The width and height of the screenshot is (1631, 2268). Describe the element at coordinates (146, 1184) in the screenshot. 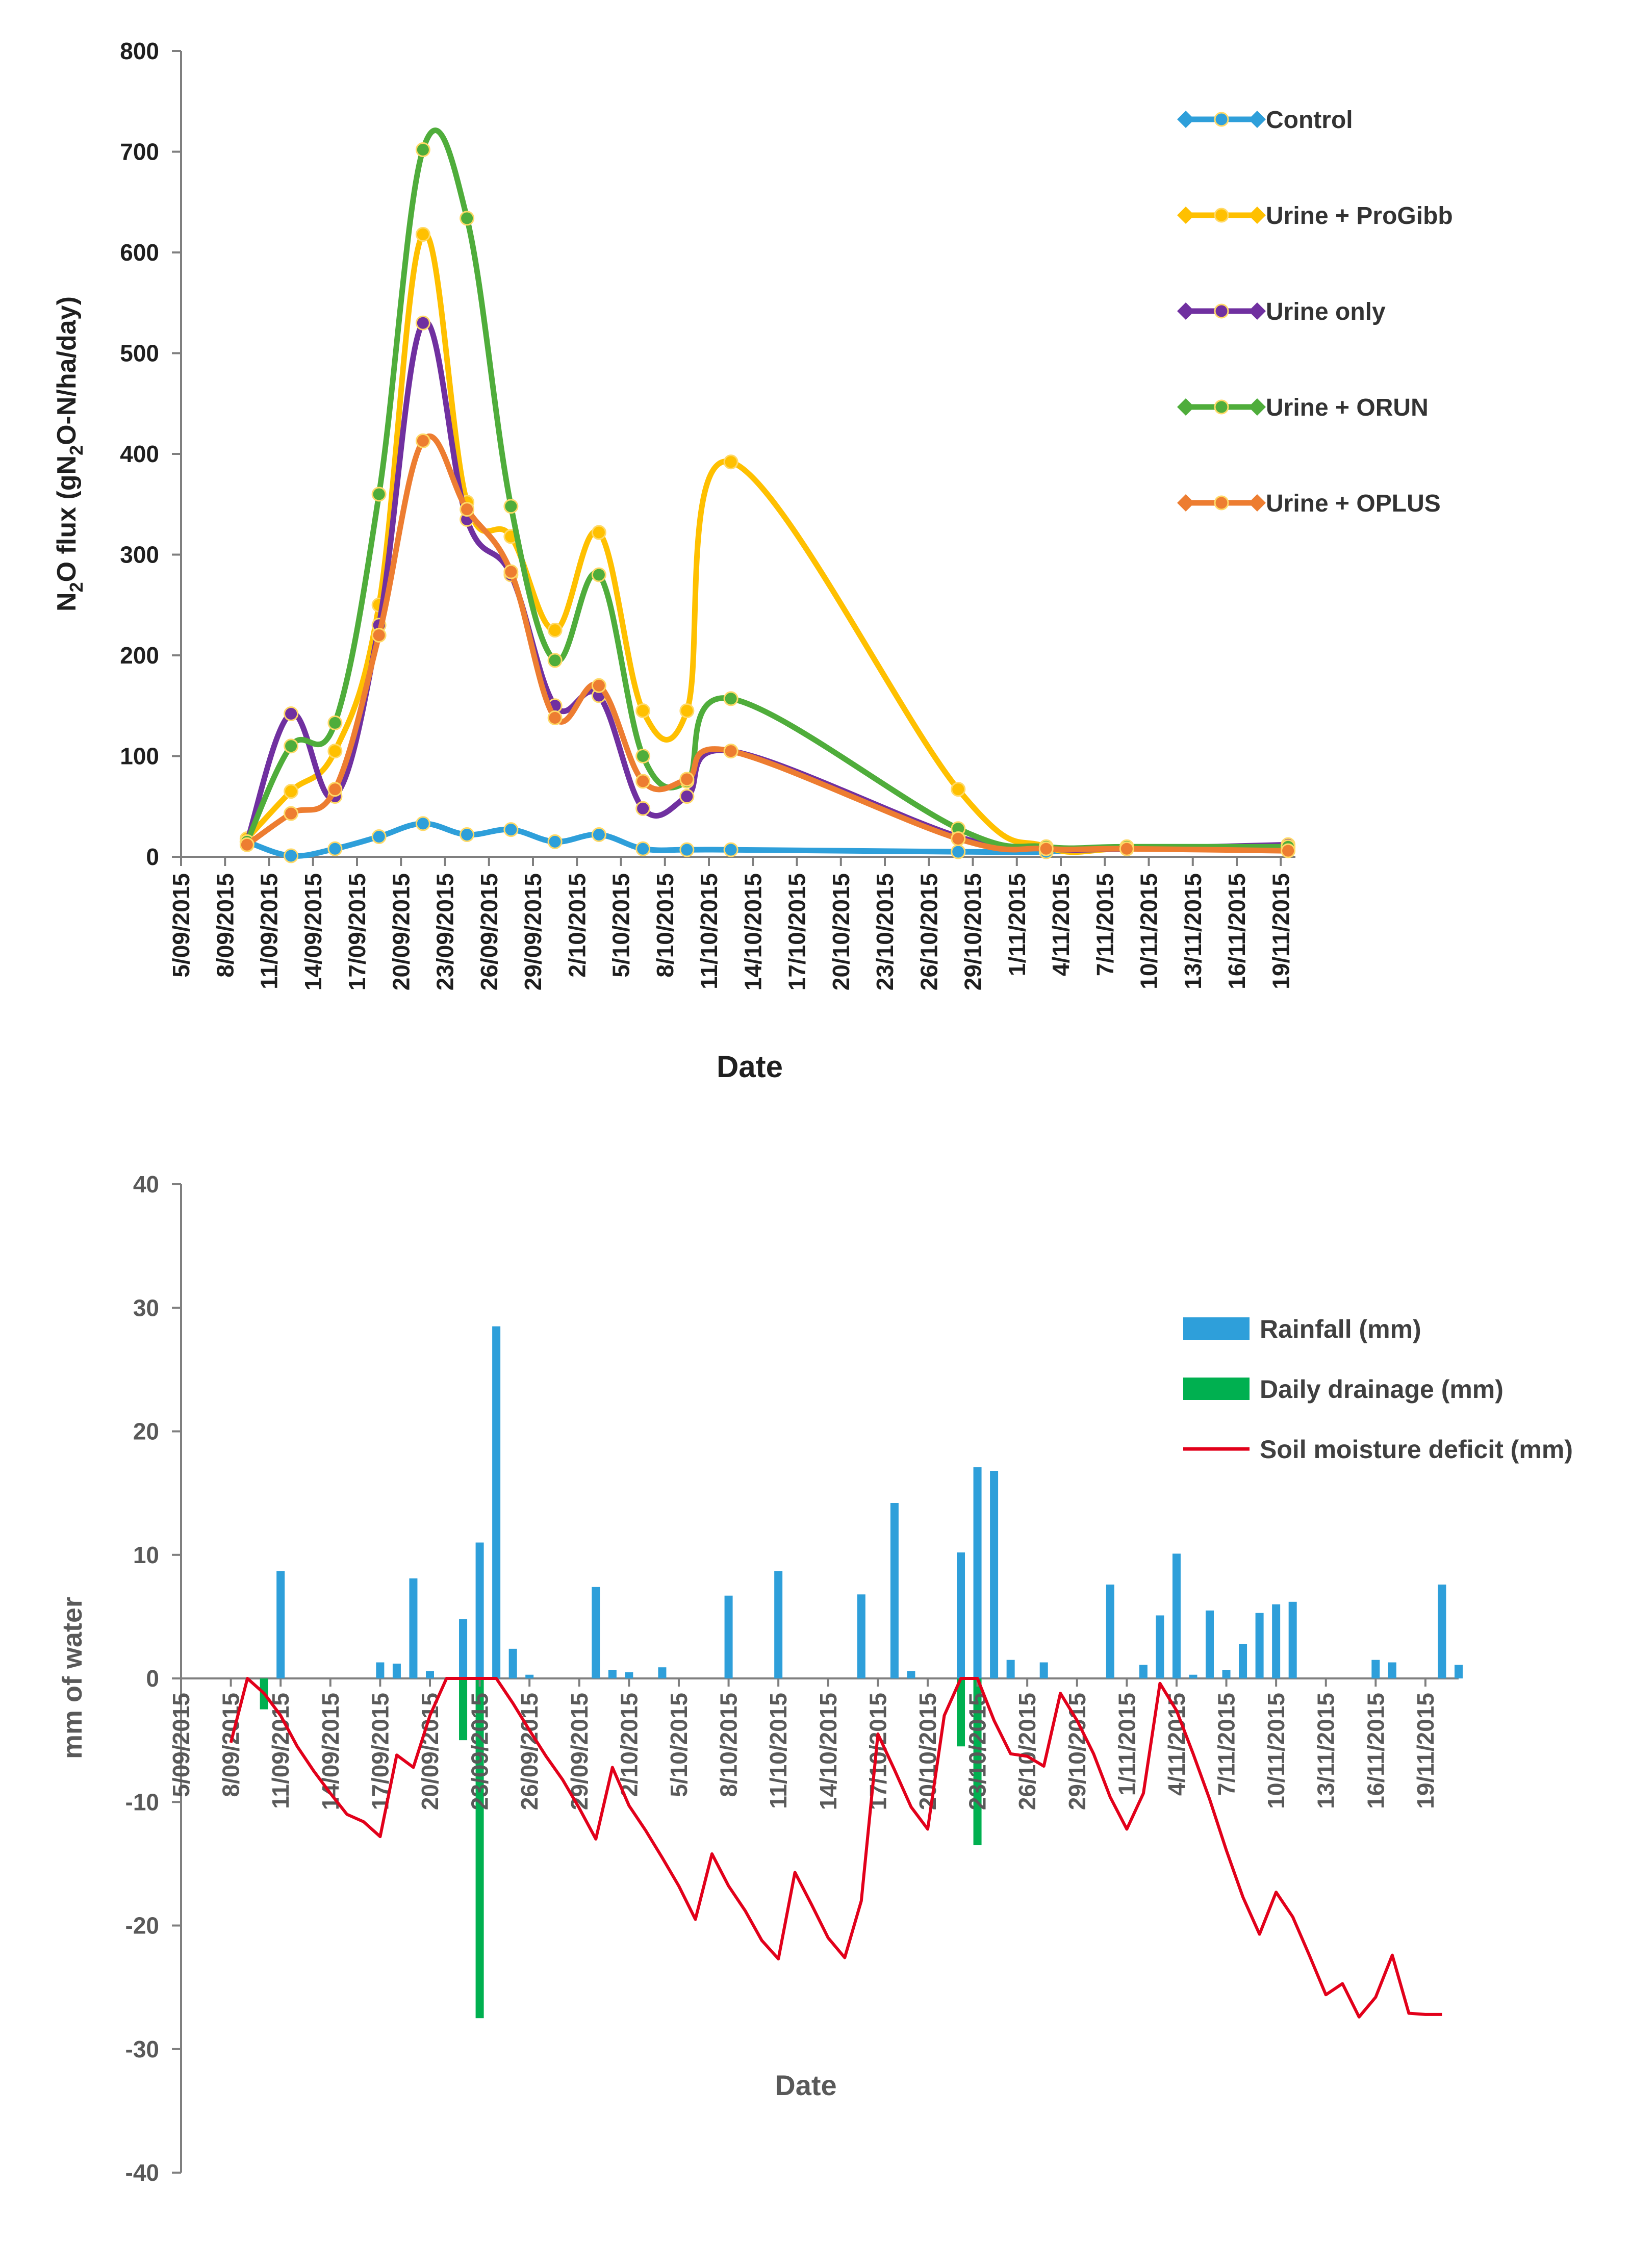

I see `chart2-y-tick-label: 40` at that location.